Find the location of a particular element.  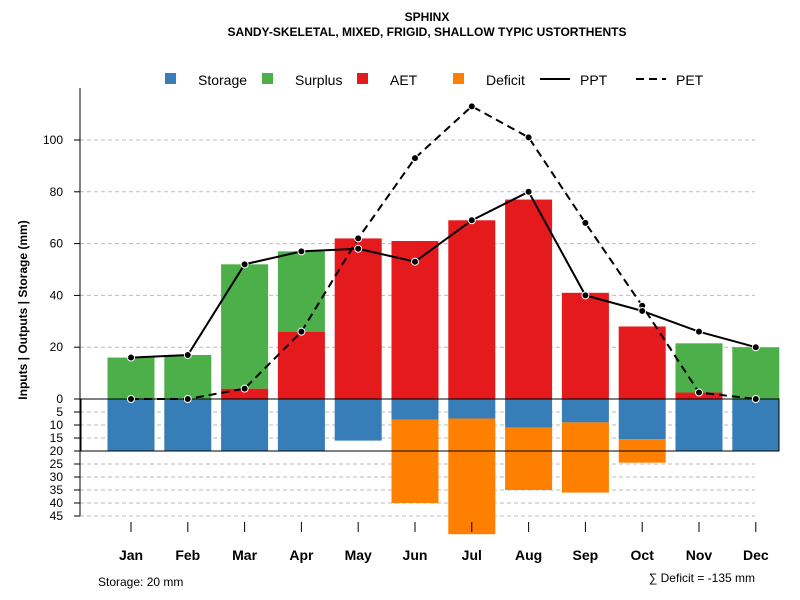

y-tick-label: 5 is located at coordinates (59, 412).